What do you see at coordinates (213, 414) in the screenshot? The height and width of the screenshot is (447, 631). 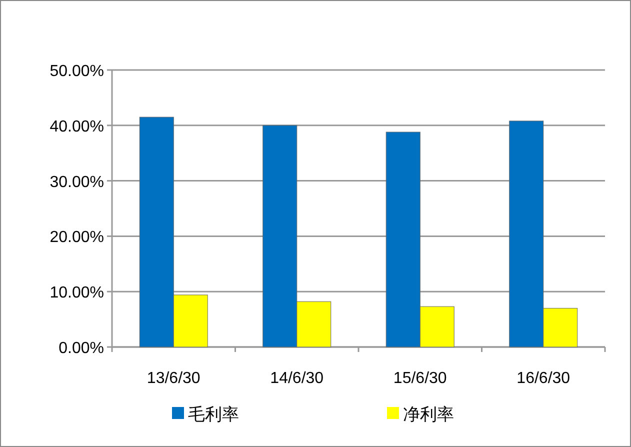 I see `legend-label: 毛利率` at bounding box center [213, 414].